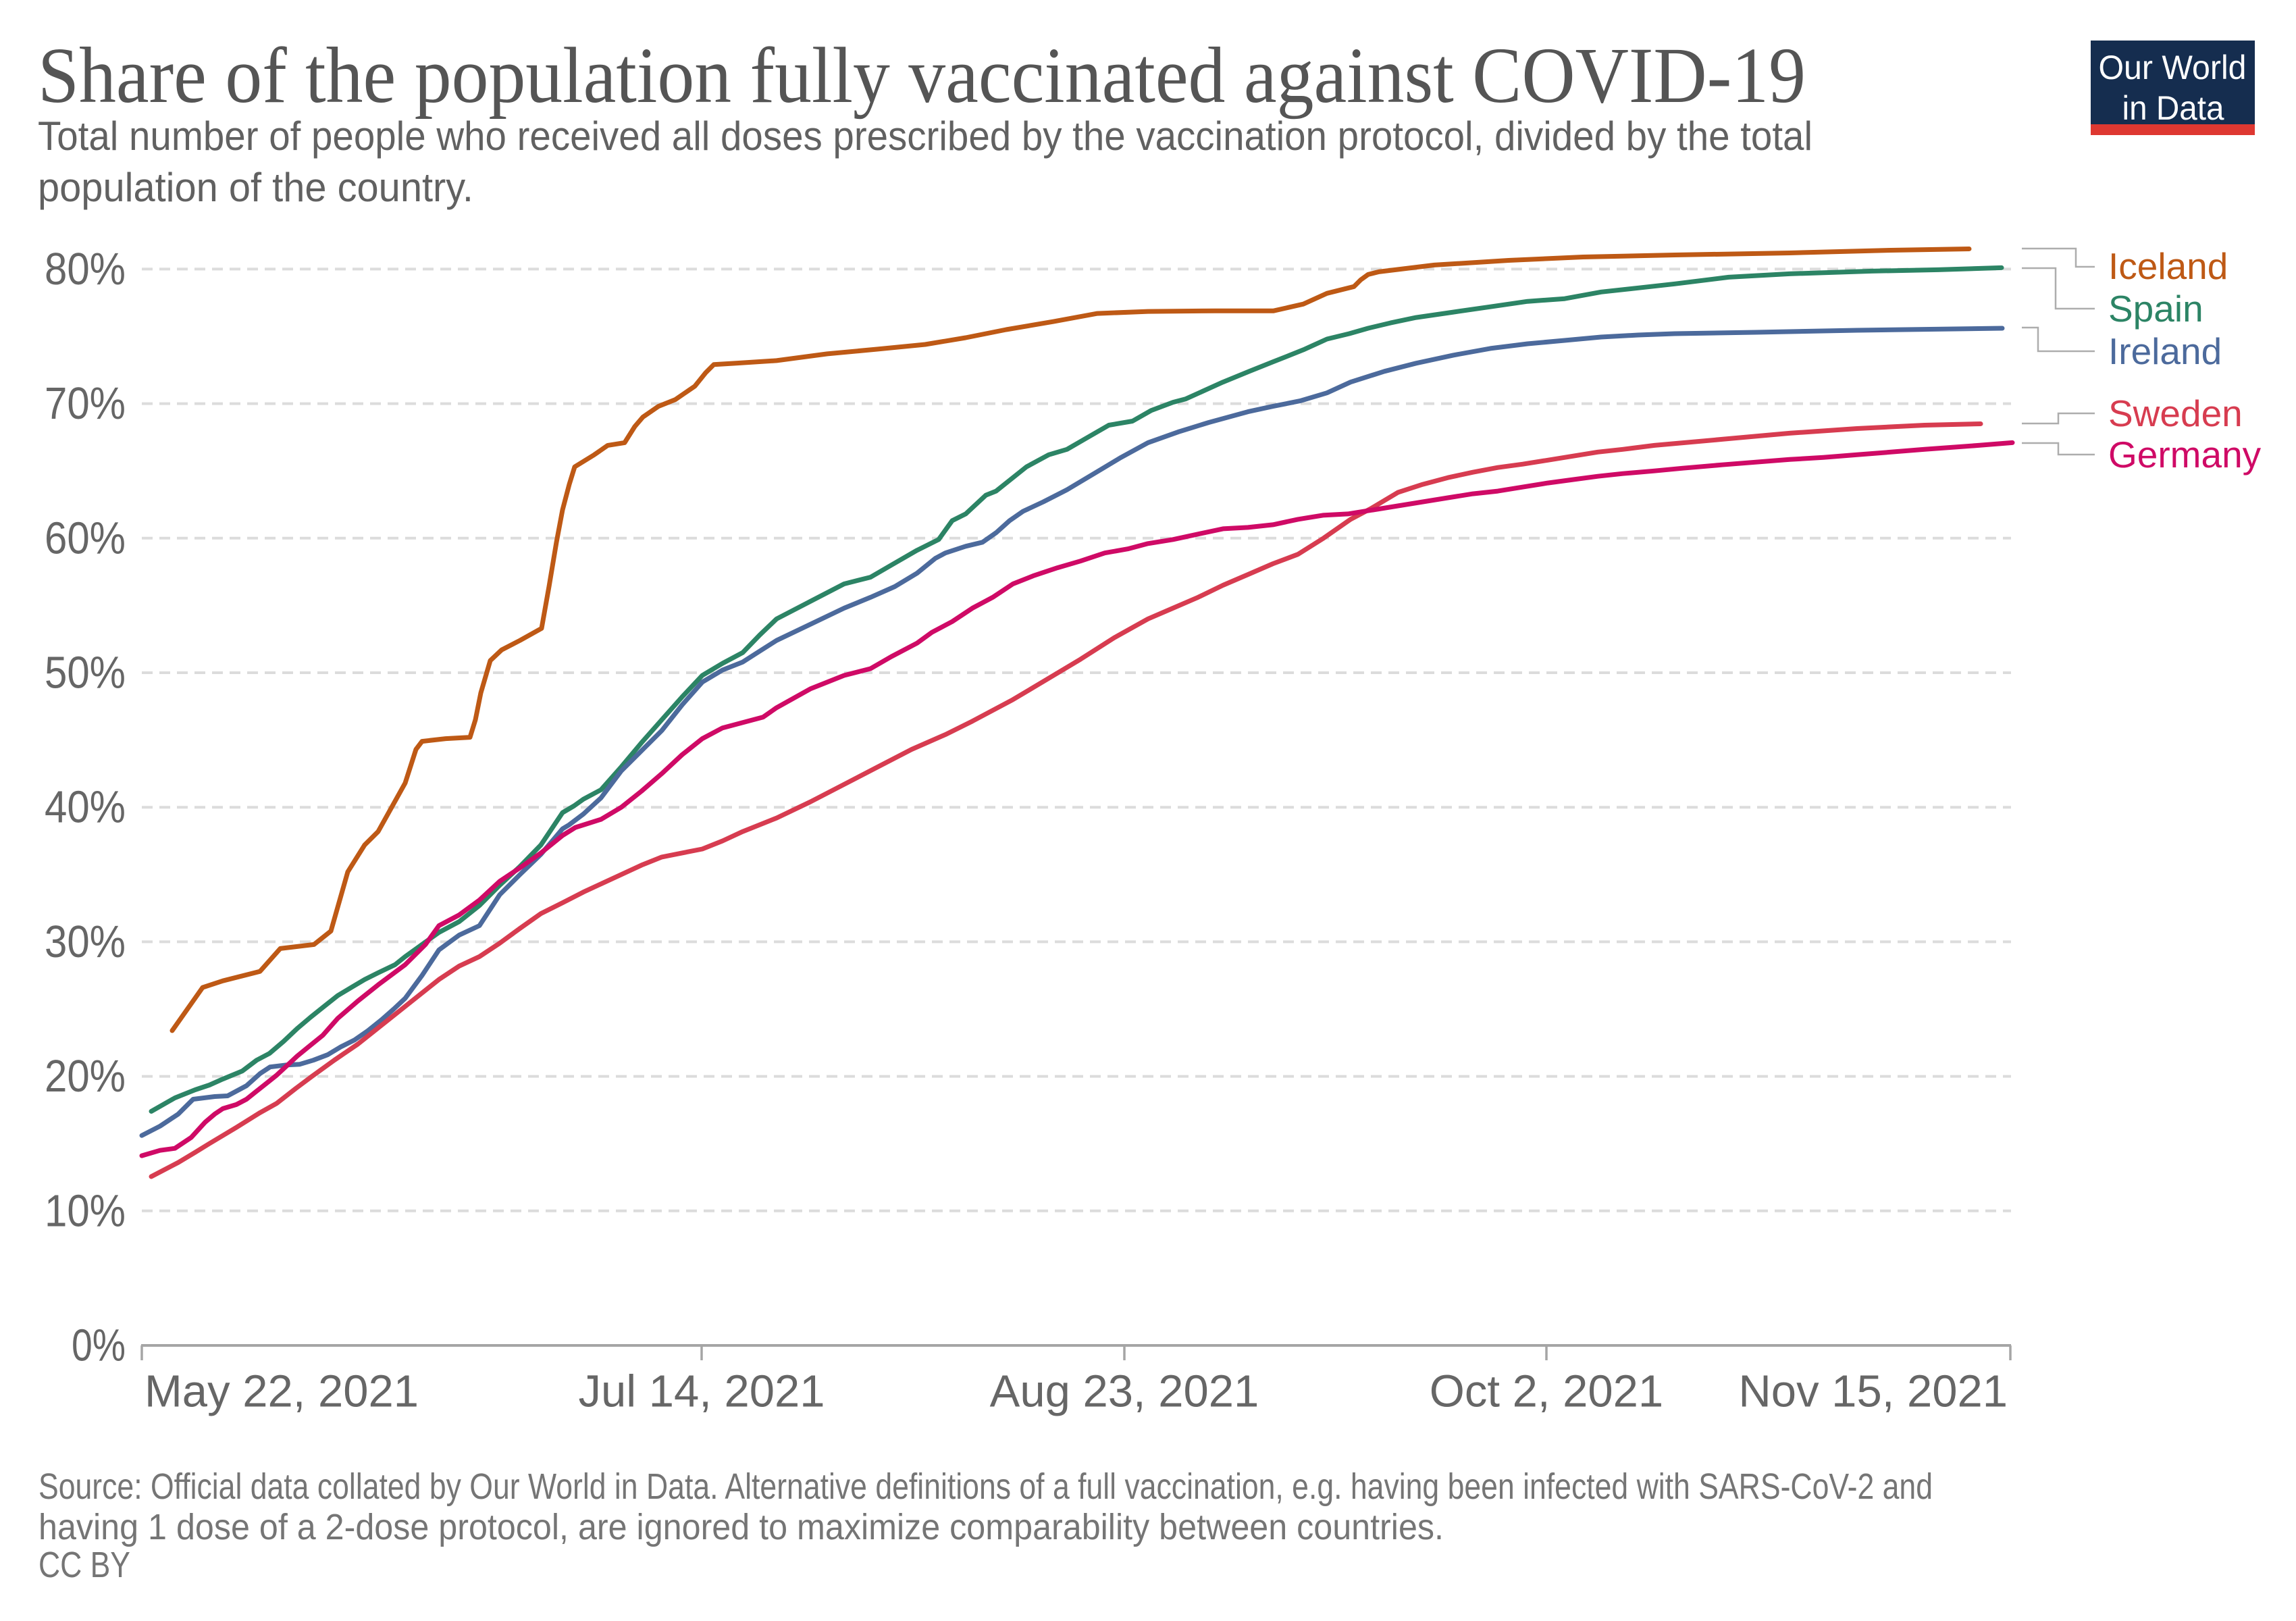 The image size is (2296, 1621). What do you see at coordinates (85, 1076) in the screenshot?
I see `svg-text: 20%` at bounding box center [85, 1076].